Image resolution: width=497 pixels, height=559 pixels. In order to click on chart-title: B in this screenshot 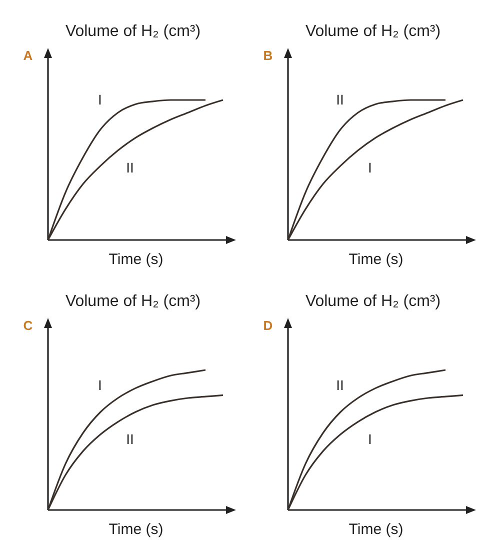, I will do `click(268, 55)`.